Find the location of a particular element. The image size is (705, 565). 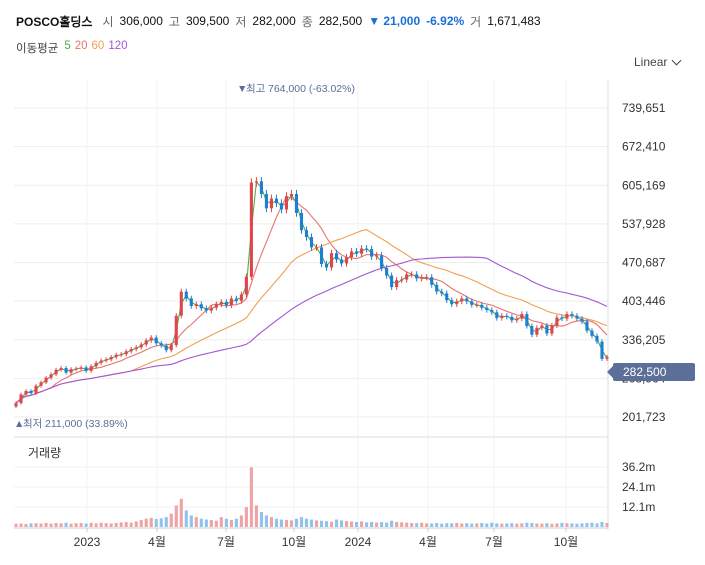

low-value: 282,000 is located at coordinates (274, 21).